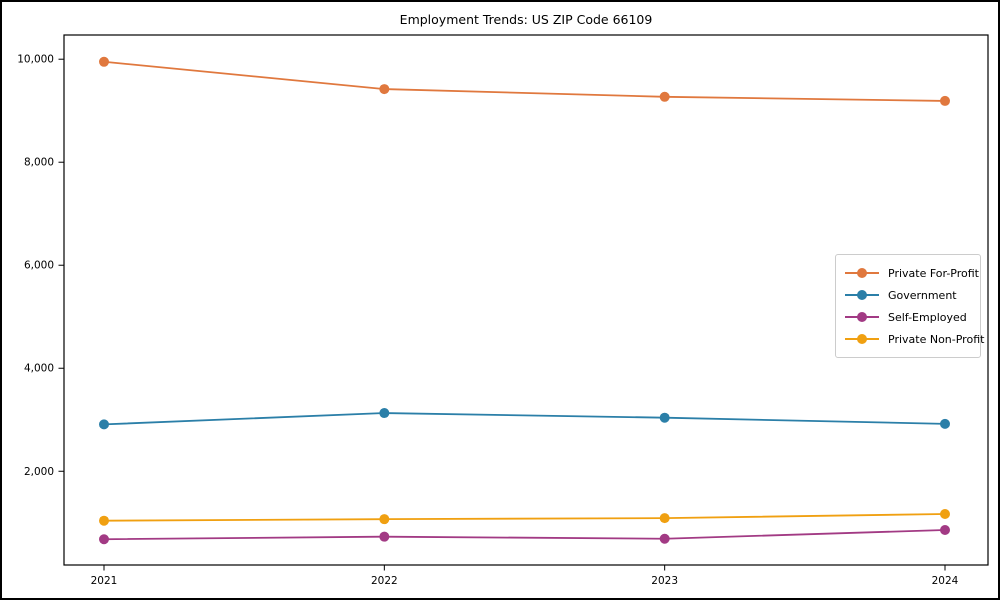 The height and width of the screenshot is (600, 1000). I want to click on y-tick-label: 8,000, so click(39, 163).